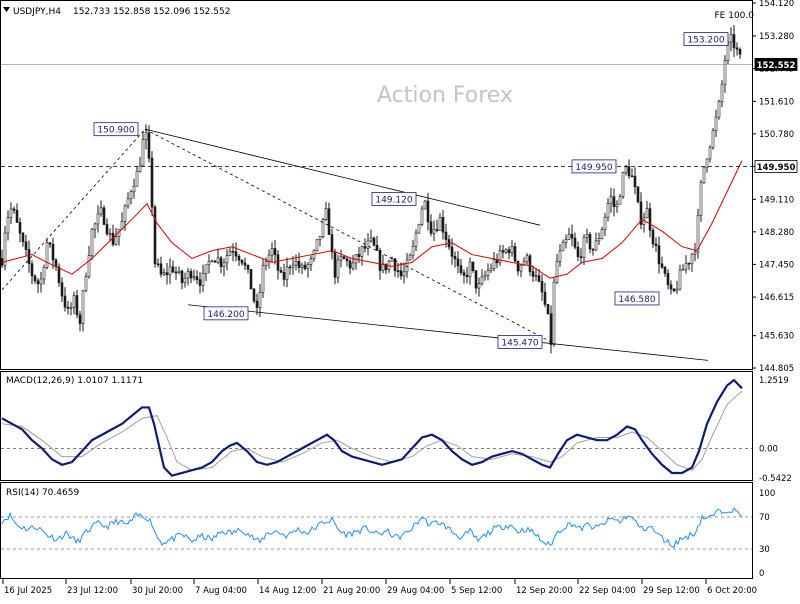  I want to click on trend-line, so click(342, 177).